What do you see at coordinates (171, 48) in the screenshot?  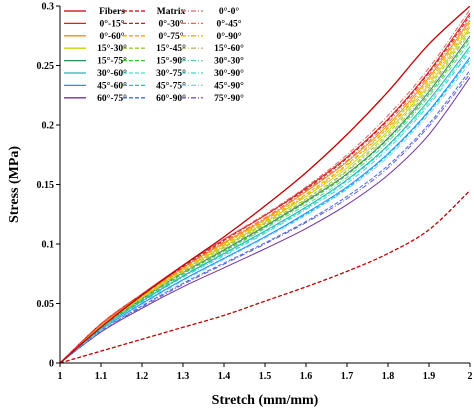 I see `legend-label: 15°-45°` at bounding box center [171, 48].